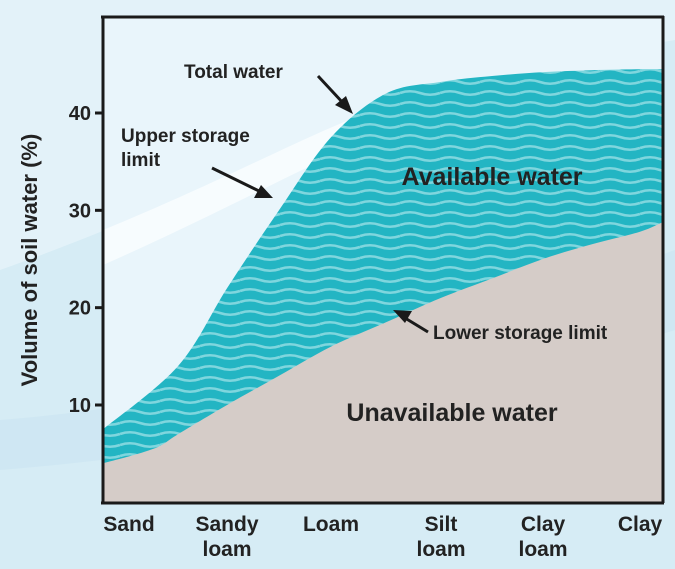  Describe the element at coordinates (128, 524) in the screenshot. I see `x-category-label: Sand` at that location.